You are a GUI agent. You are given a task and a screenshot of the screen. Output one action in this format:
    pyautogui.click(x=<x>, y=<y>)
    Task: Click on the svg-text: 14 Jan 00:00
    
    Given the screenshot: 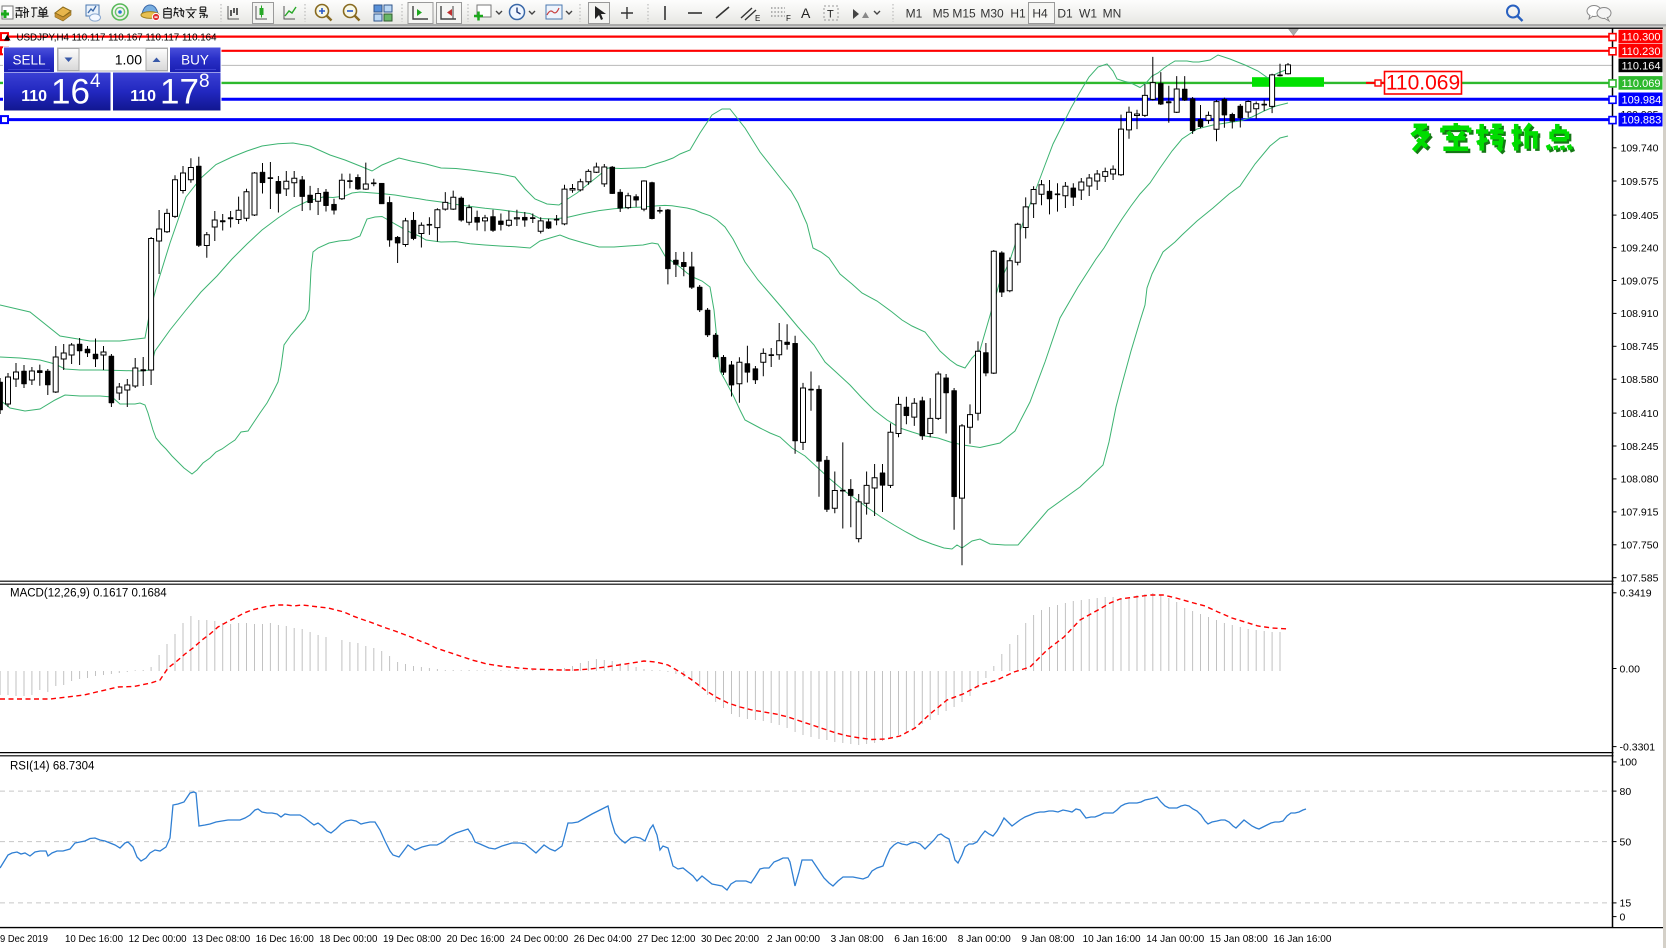 What is the action you would take?
    pyautogui.click(x=1175, y=939)
    